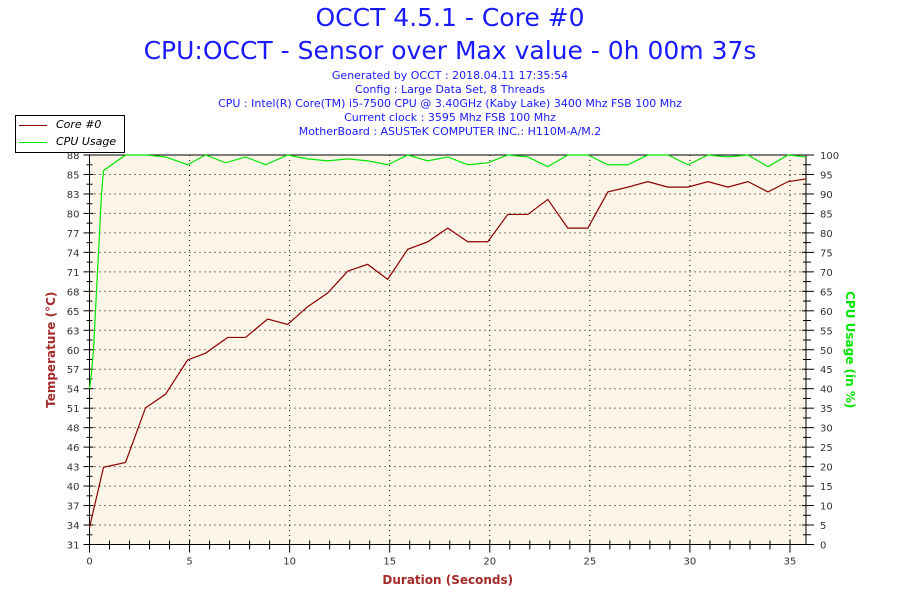 Image resolution: width=900 pixels, height=600 pixels. What do you see at coordinates (826, 273) in the screenshot?
I see `y-tick-label-right: 70` at bounding box center [826, 273].